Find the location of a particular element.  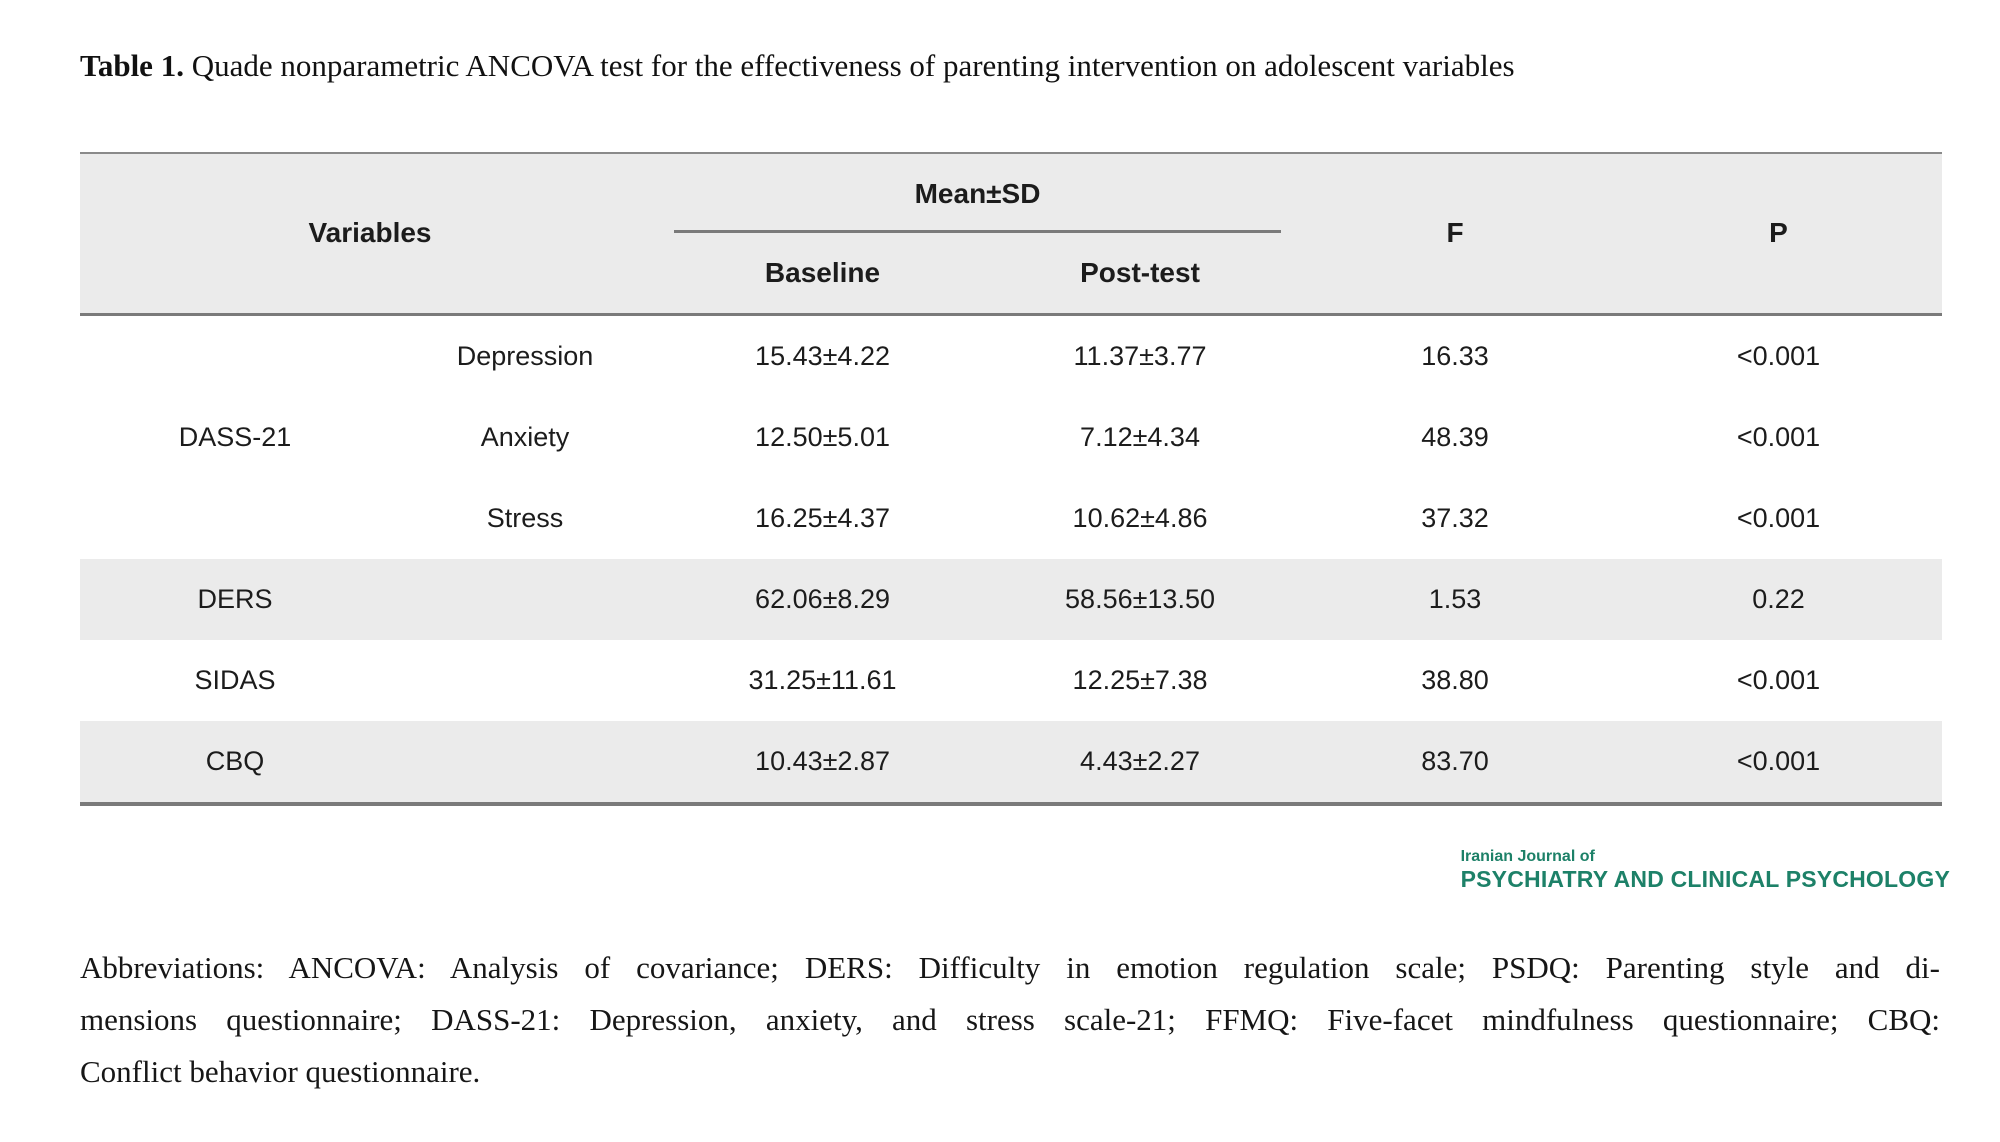

variable-label: Stress is located at coordinates (525, 517).